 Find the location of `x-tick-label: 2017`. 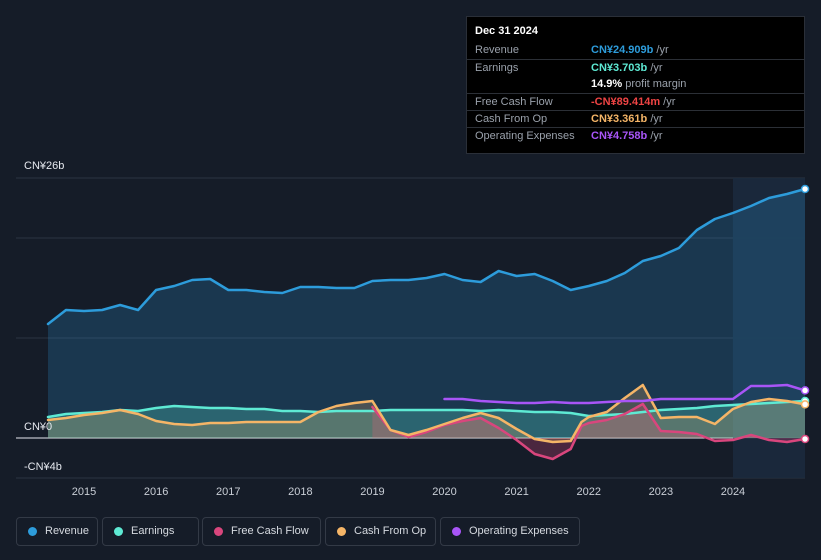

x-tick-label: 2017 is located at coordinates (228, 492).